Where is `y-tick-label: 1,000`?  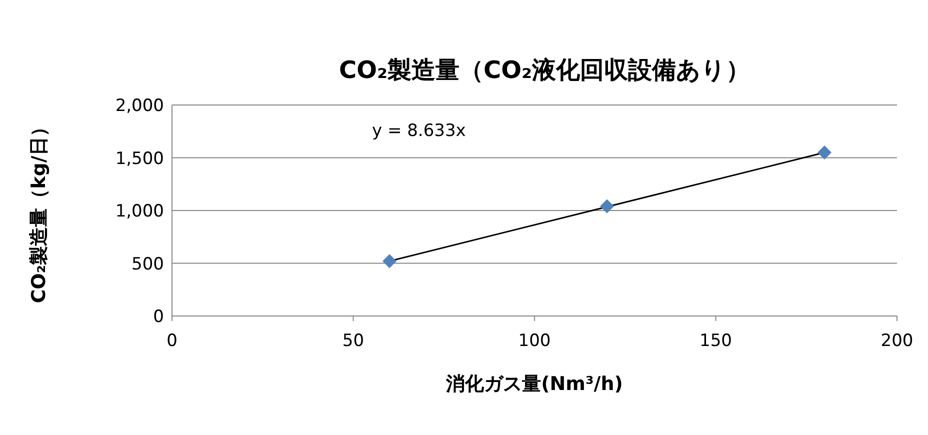
y-tick-label: 1,000 is located at coordinates (139, 212).